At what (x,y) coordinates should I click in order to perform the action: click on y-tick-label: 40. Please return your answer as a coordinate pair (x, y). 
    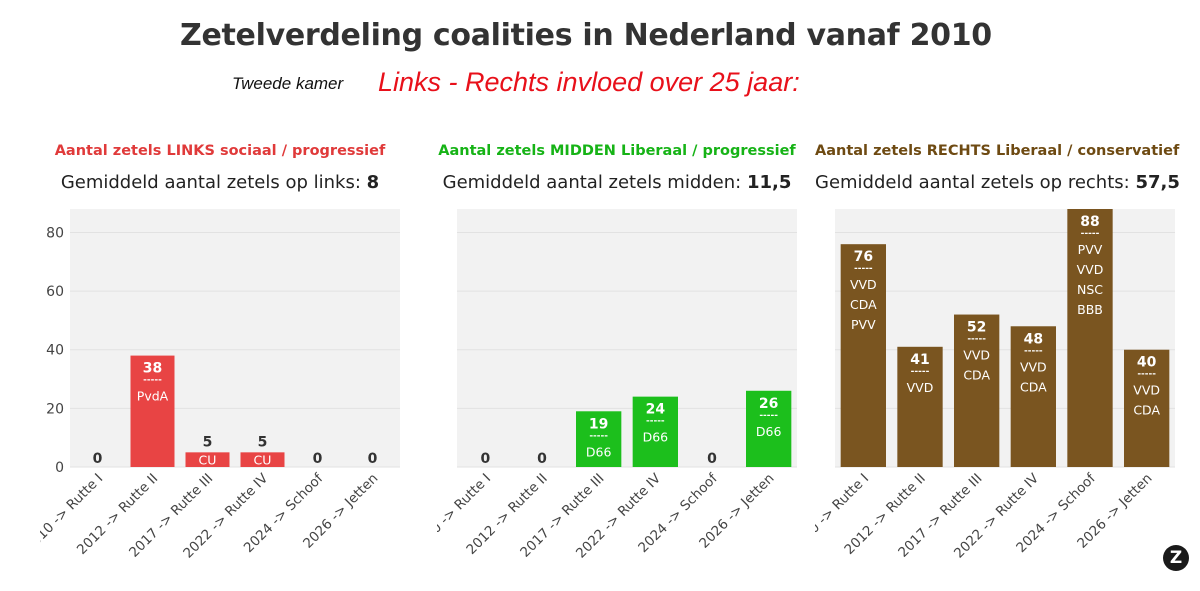
    Looking at the image, I should click on (55, 351).